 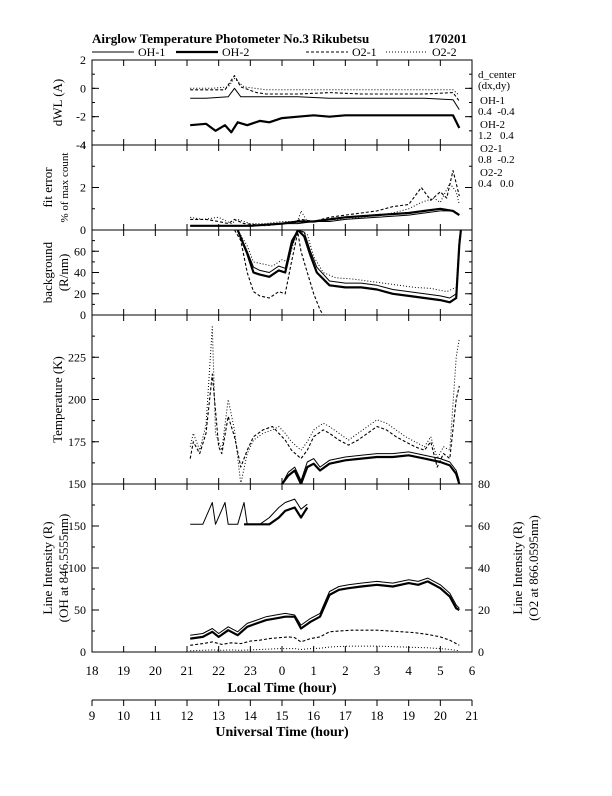 I want to click on x-tick-label-local: 22, so click(x=218, y=670).